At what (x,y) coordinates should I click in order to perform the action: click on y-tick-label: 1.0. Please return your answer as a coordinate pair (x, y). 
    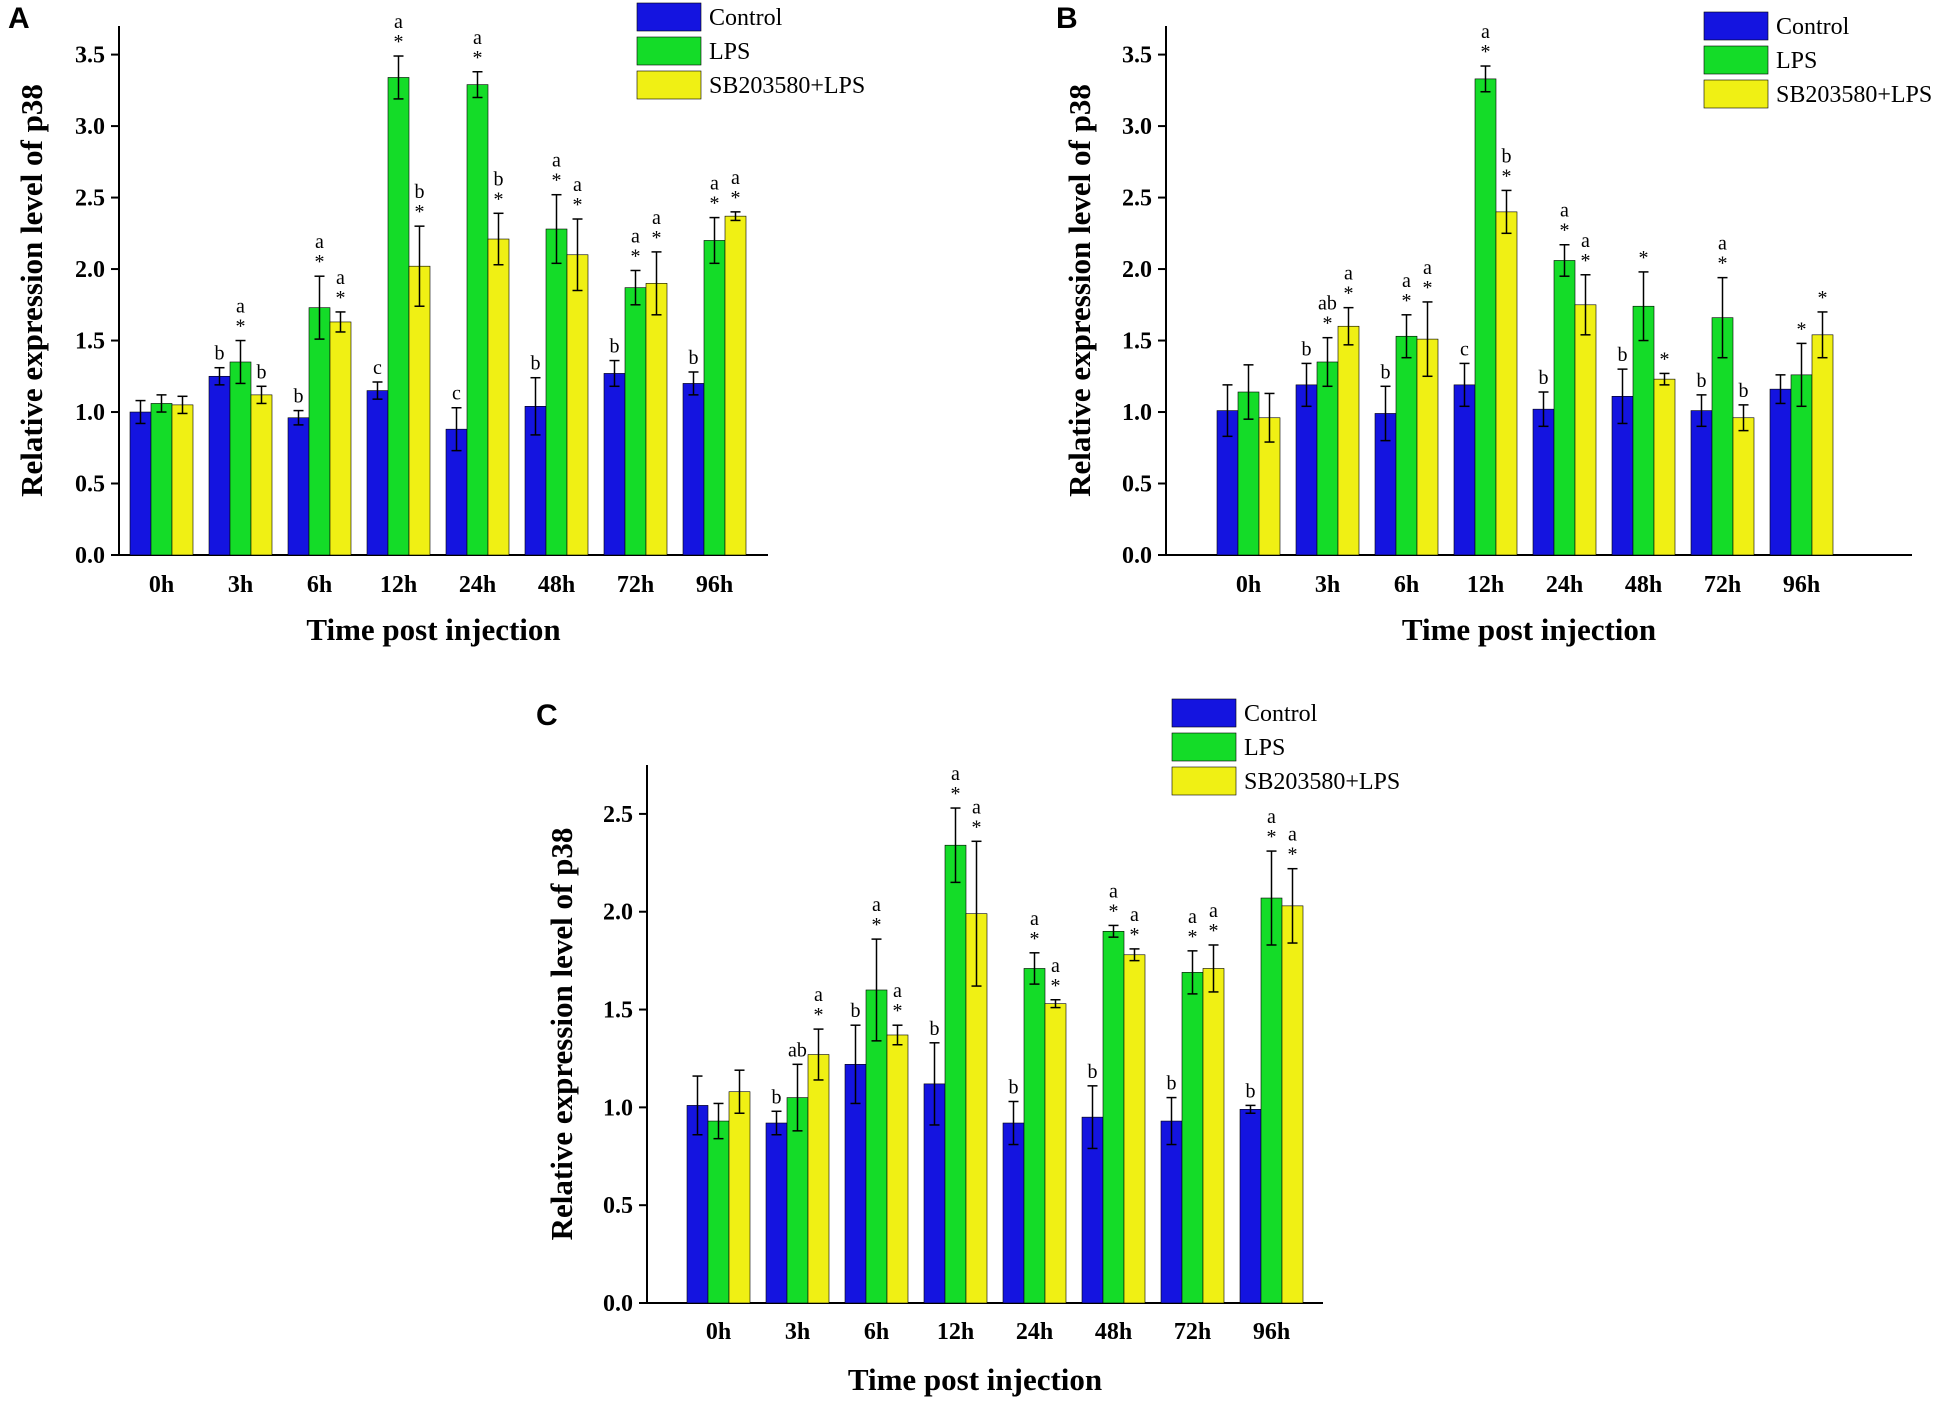
    Looking at the image, I should click on (618, 1108).